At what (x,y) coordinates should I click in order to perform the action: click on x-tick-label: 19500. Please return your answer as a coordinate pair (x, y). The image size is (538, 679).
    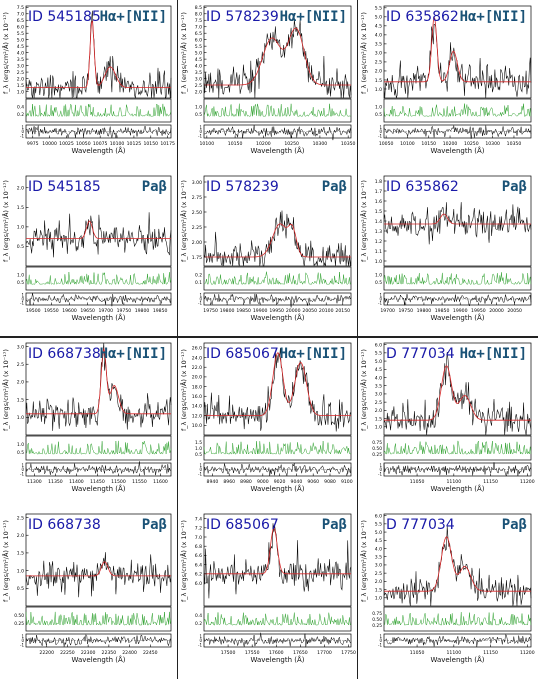
    Looking at the image, I should click on (33, 311).